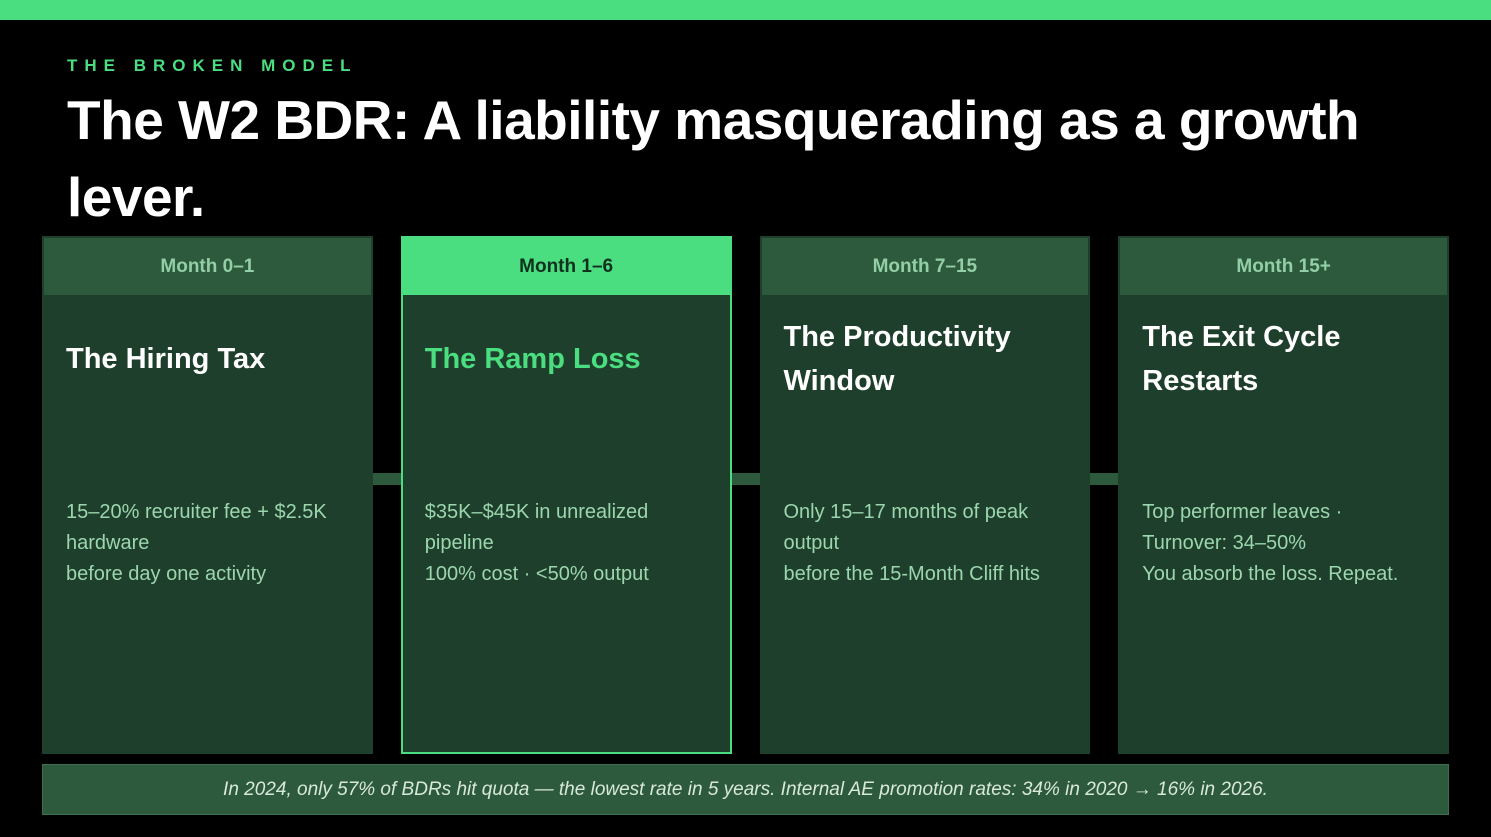 This screenshot has height=837, width=1491. I want to click on card-body-line: 15–20% recruiter fee + $2.5K hardware, so click(196, 527).